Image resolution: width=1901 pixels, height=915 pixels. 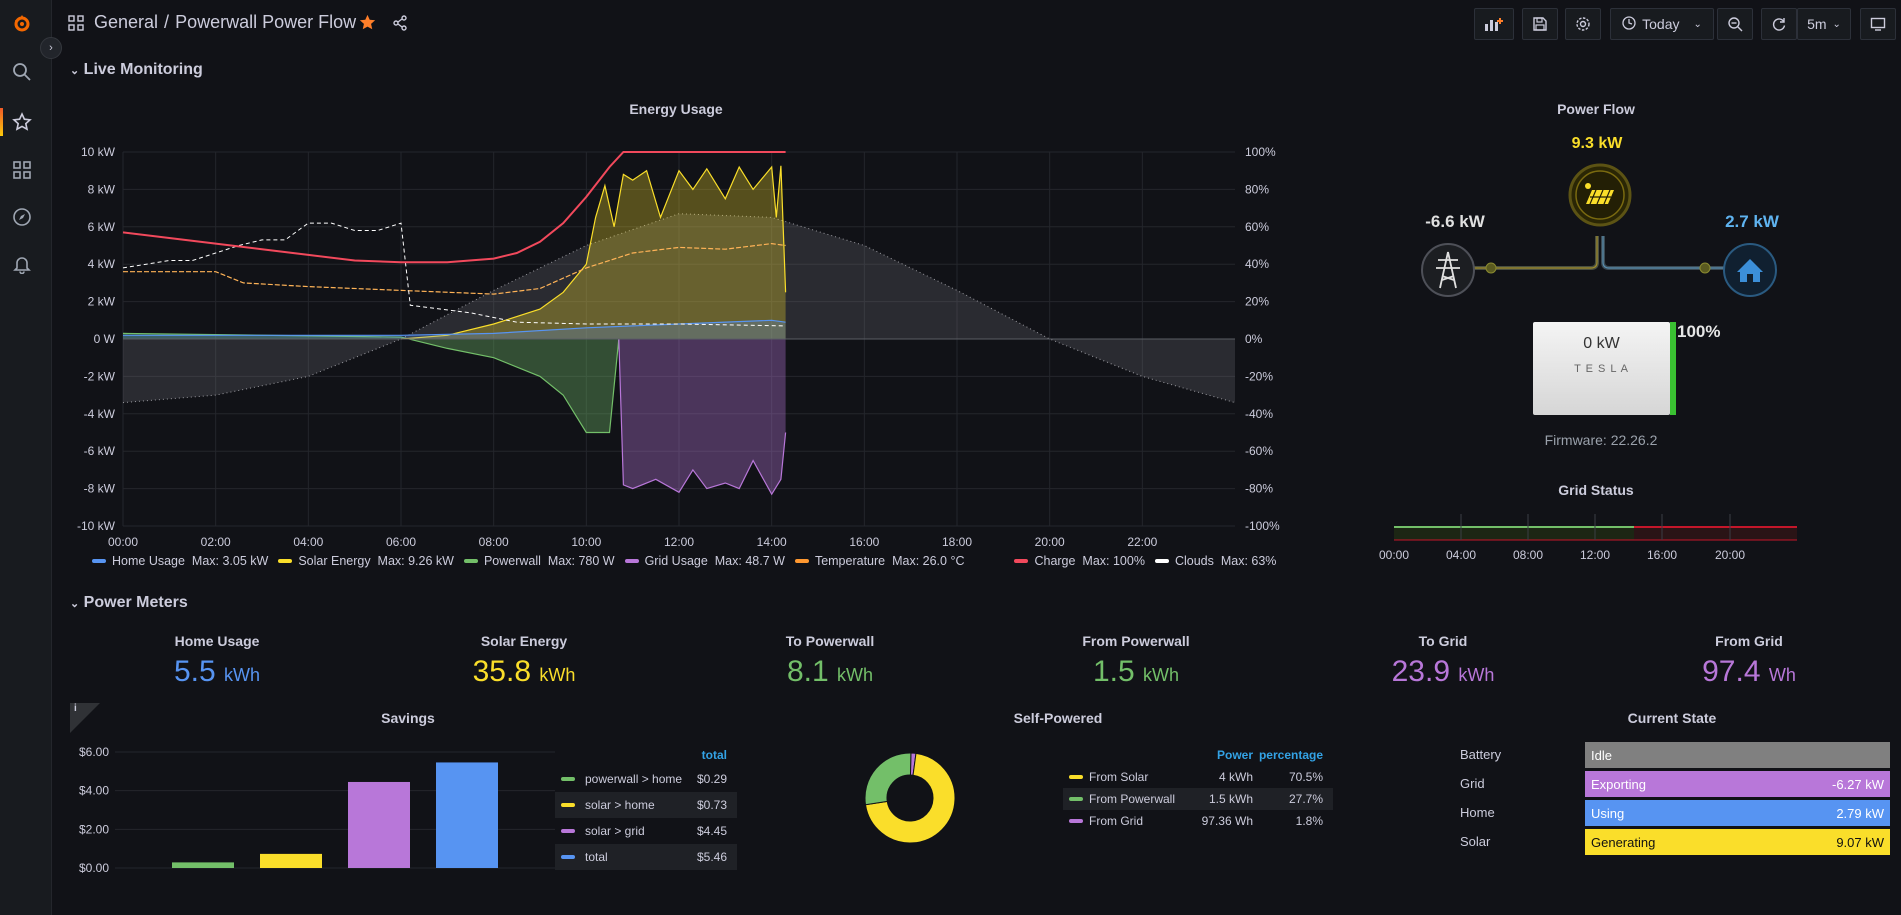 I want to click on y-right-tick-label: -100%, so click(x=1262, y=526).